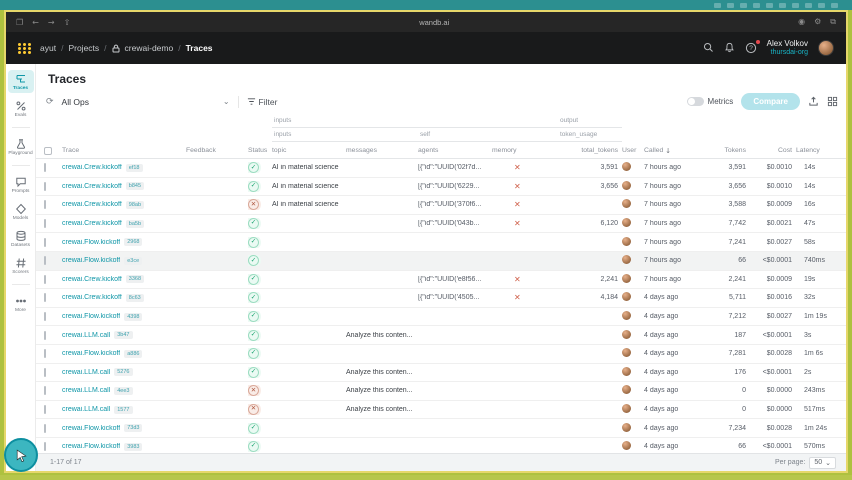 The height and width of the screenshot is (480, 852). Describe the element at coordinates (21, 108) in the screenshot. I see `sidebar-item-evals: Evals` at that location.